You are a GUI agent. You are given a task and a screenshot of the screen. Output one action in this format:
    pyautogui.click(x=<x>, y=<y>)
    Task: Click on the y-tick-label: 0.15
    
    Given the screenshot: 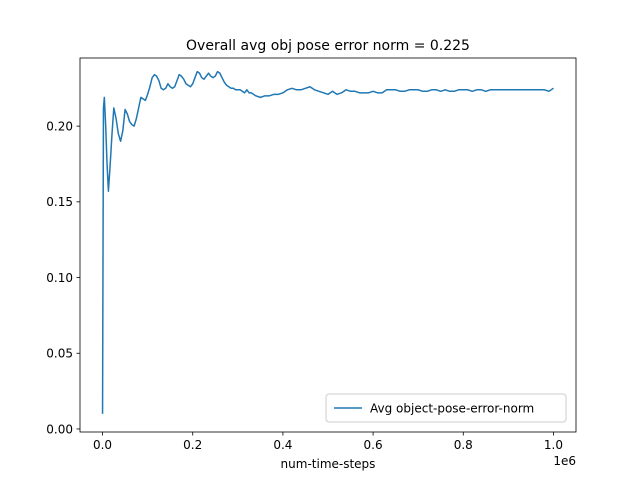 What is the action you would take?
    pyautogui.click(x=59, y=202)
    